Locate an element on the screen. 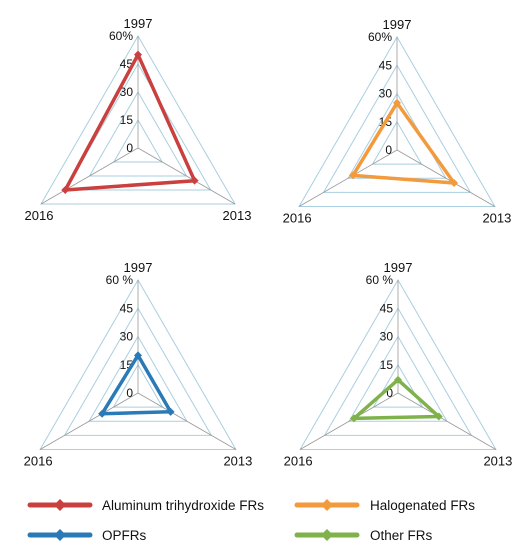  legend-item: Halogenated FRs is located at coordinates (384, 505).